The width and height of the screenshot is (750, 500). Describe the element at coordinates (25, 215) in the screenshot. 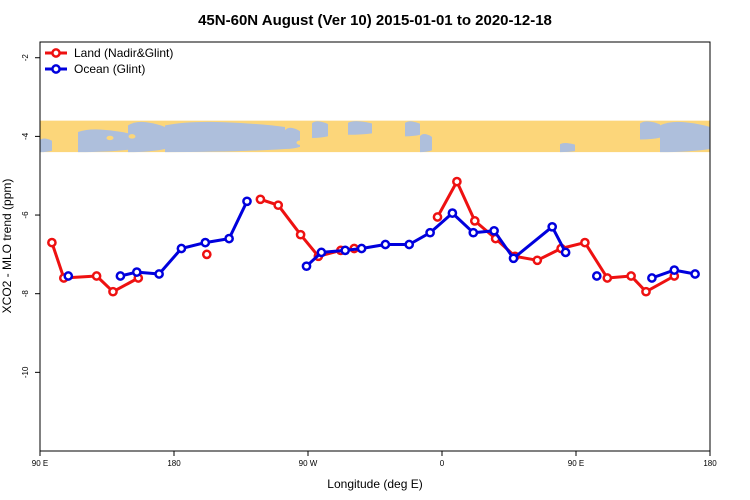

I see `y-tick-label: -6` at that location.